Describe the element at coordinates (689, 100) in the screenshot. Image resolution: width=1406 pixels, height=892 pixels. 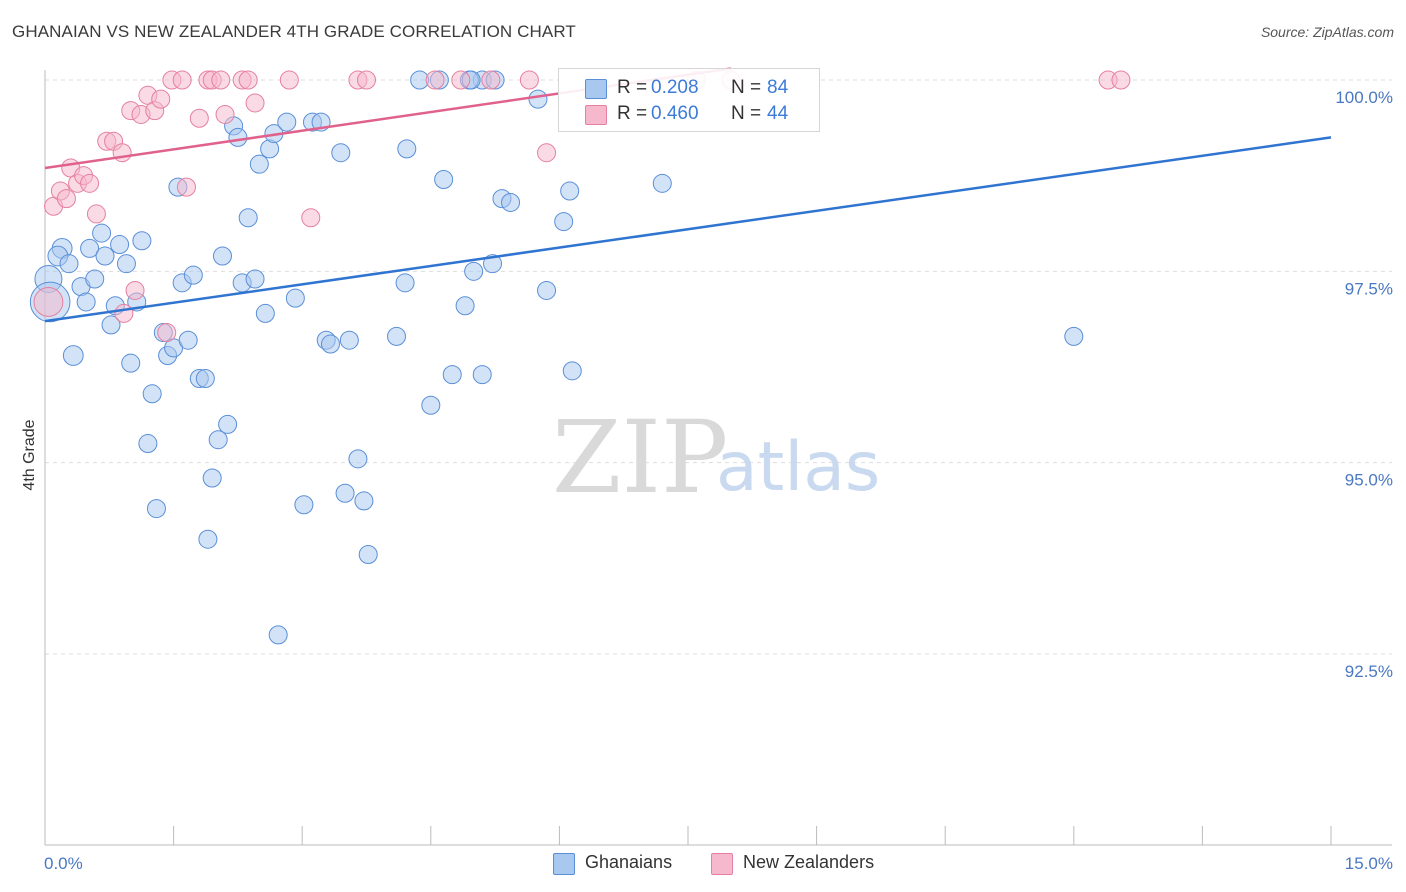
I see `stats-legend: R = 0.208 N = 84 R = 0.460 N = 44` at that location.